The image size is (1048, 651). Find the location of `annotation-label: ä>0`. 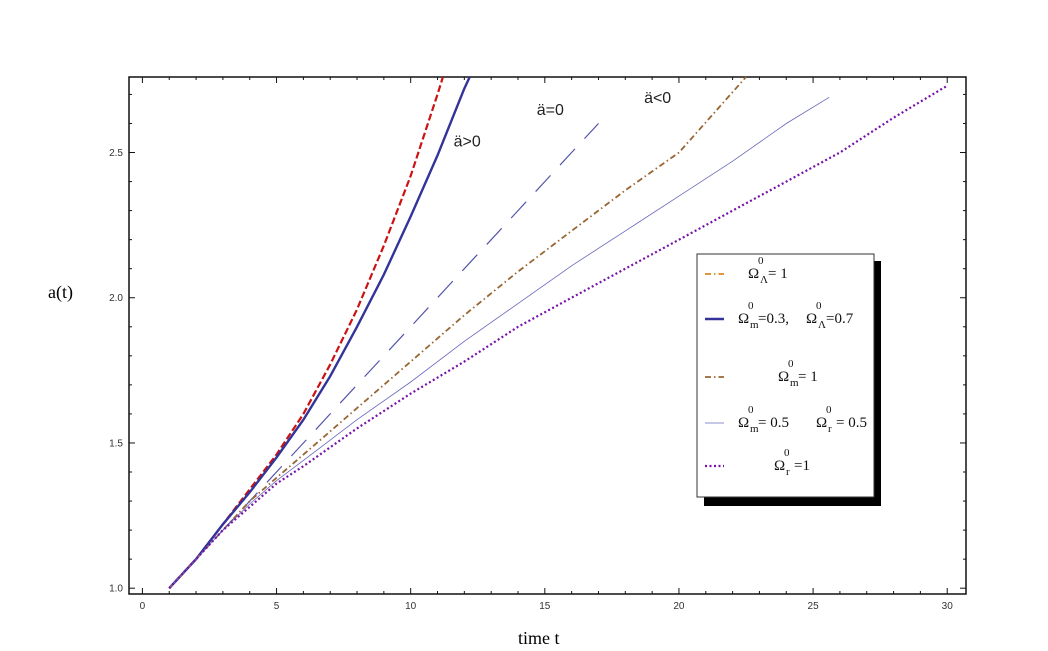

annotation-label: ä>0 is located at coordinates (467, 142).